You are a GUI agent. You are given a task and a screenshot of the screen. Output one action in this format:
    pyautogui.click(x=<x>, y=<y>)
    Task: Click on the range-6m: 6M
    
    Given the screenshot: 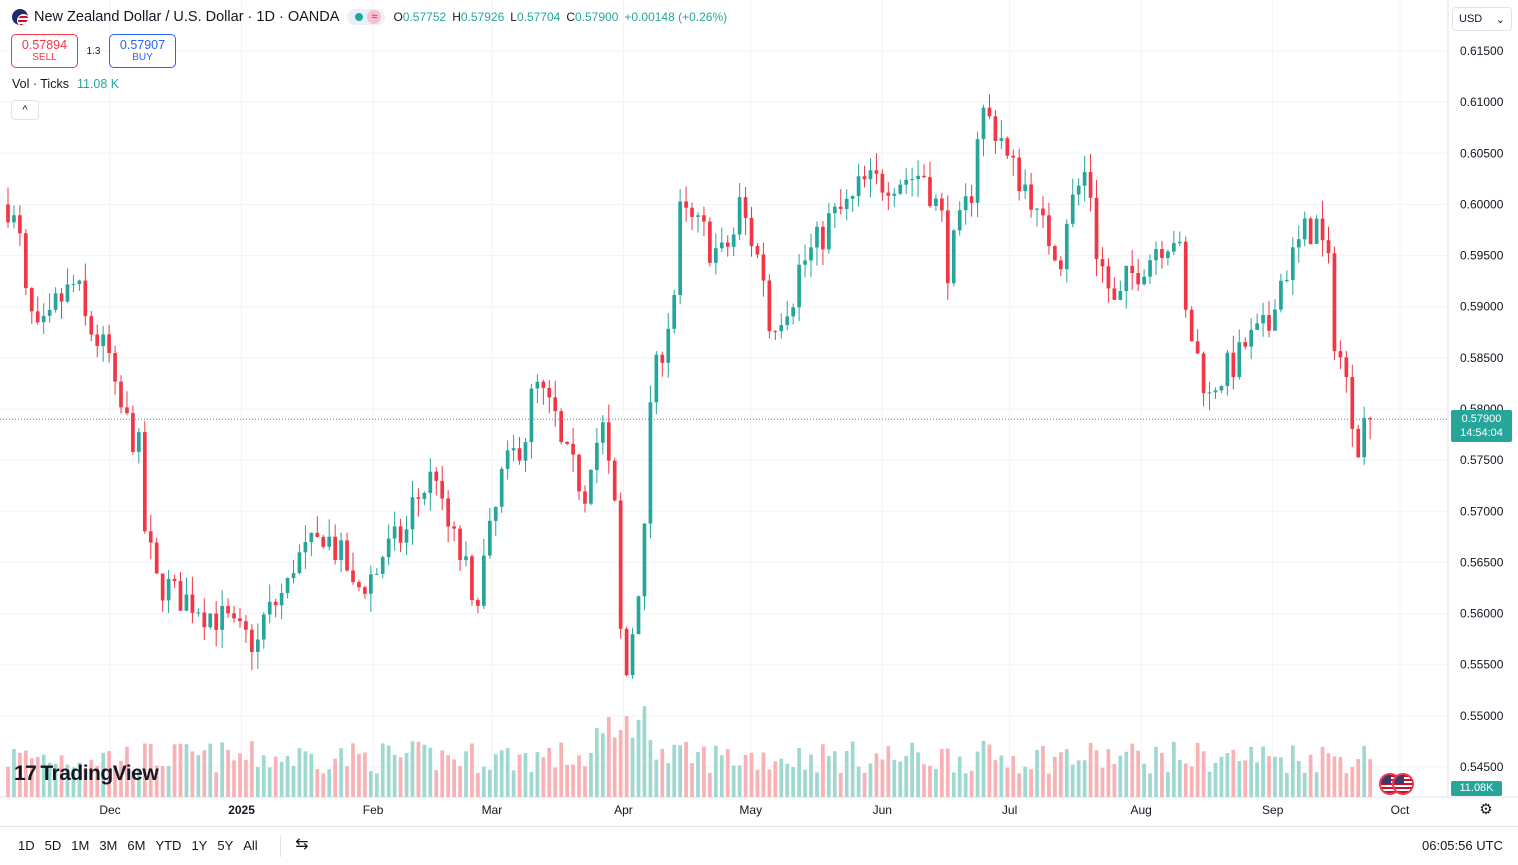 What is the action you would take?
    pyautogui.click(x=136, y=845)
    